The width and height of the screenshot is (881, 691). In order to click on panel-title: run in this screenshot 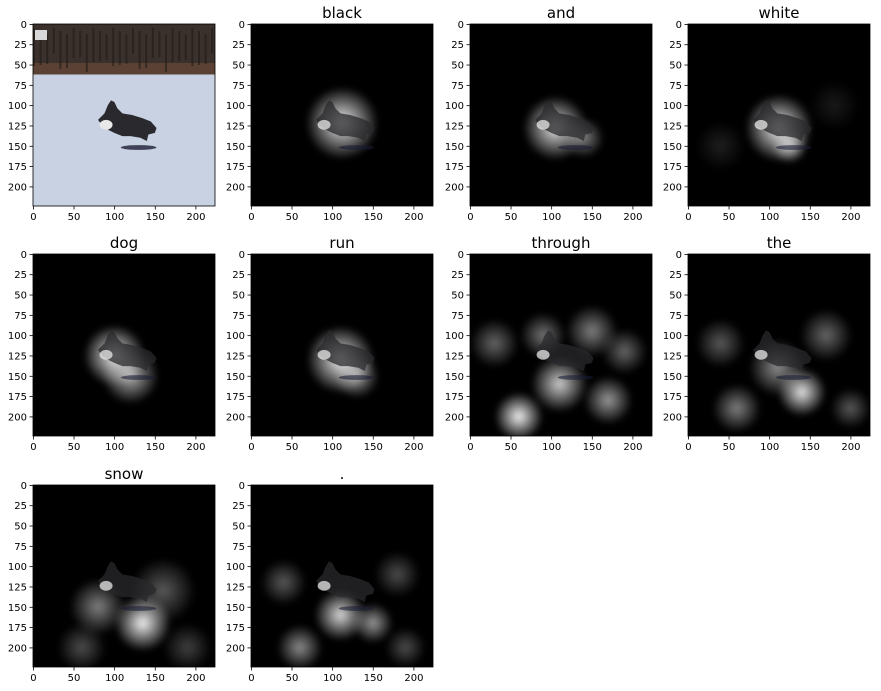, I will do `click(341, 243)`.